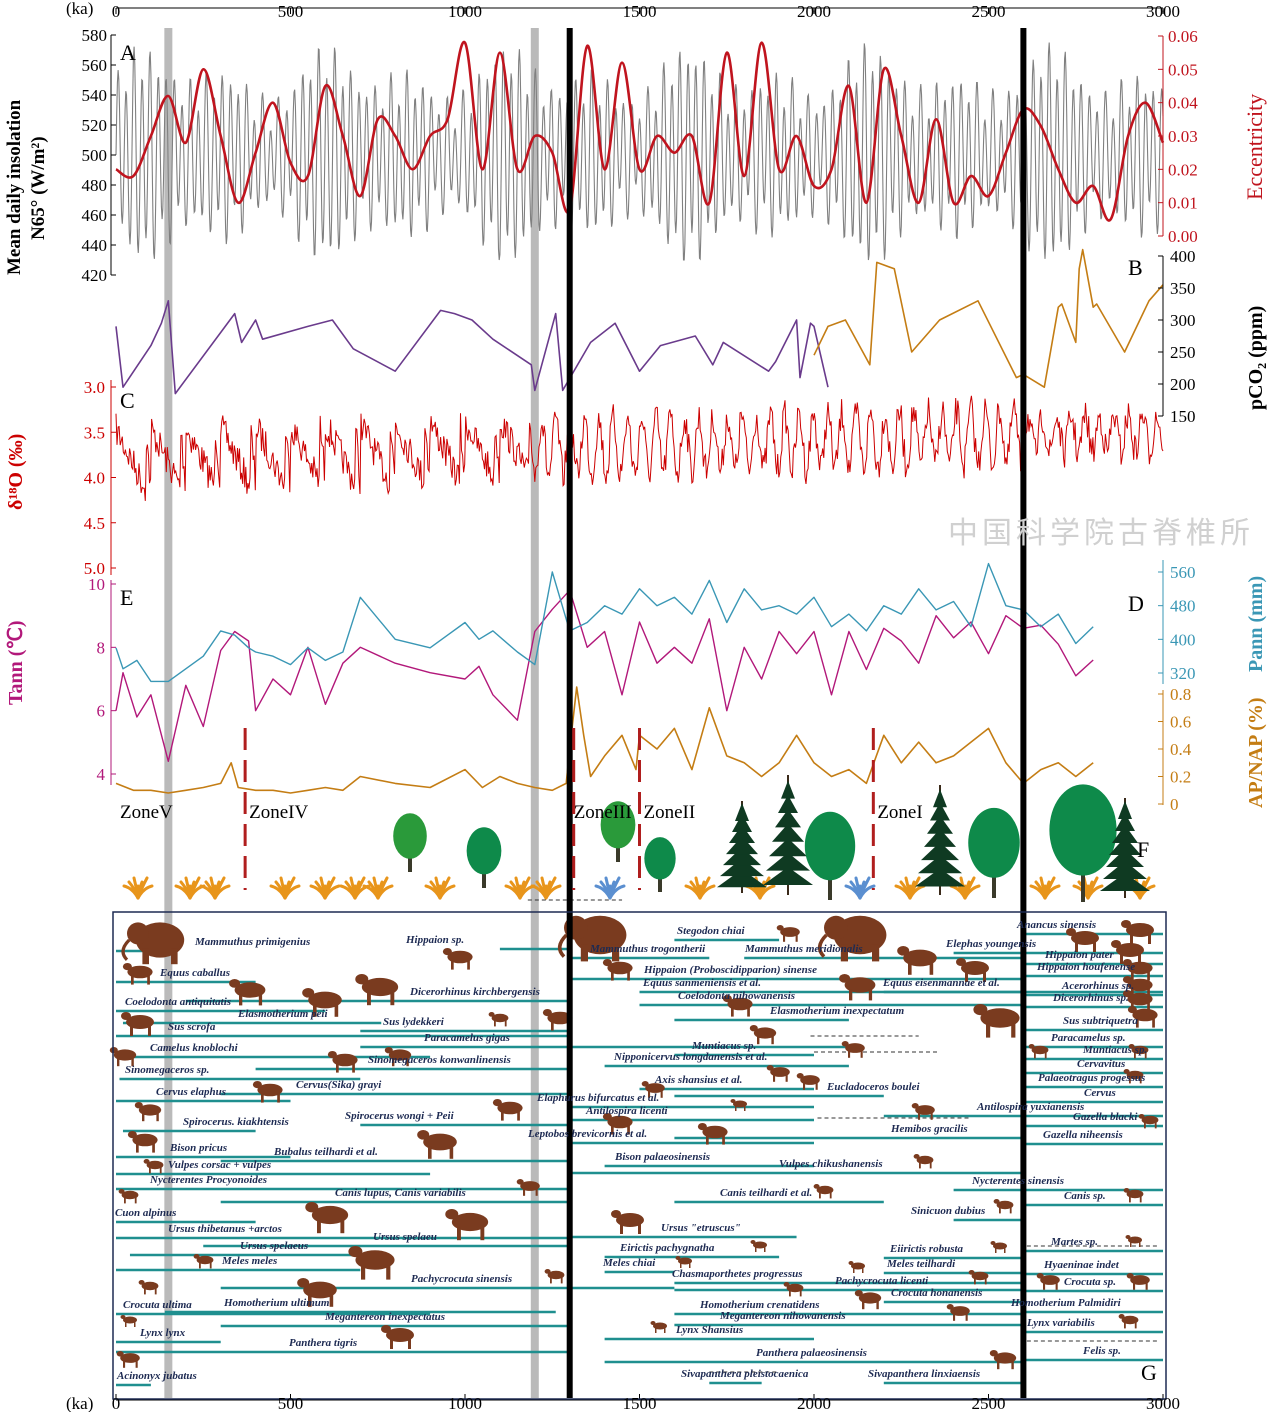 Image resolution: width=1269 pixels, height=1412 pixels. What do you see at coordinates (782, 1316) in the screenshot?
I see `species-label: Megantereon nihowanensis` at bounding box center [782, 1316].